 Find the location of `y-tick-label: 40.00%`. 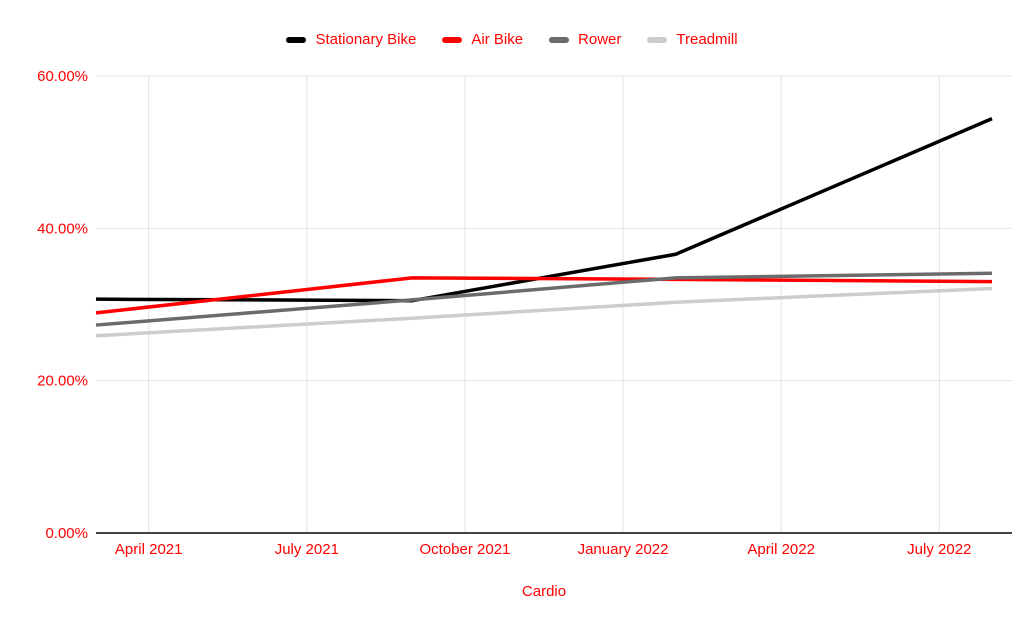

y-tick-label: 40.00% is located at coordinates (62, 228).